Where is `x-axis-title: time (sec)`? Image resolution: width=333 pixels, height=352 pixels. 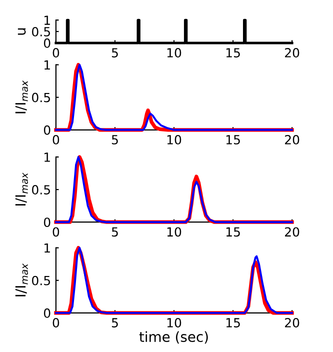 x-axis-title: time (sec) is located at coordinates (173, 337).